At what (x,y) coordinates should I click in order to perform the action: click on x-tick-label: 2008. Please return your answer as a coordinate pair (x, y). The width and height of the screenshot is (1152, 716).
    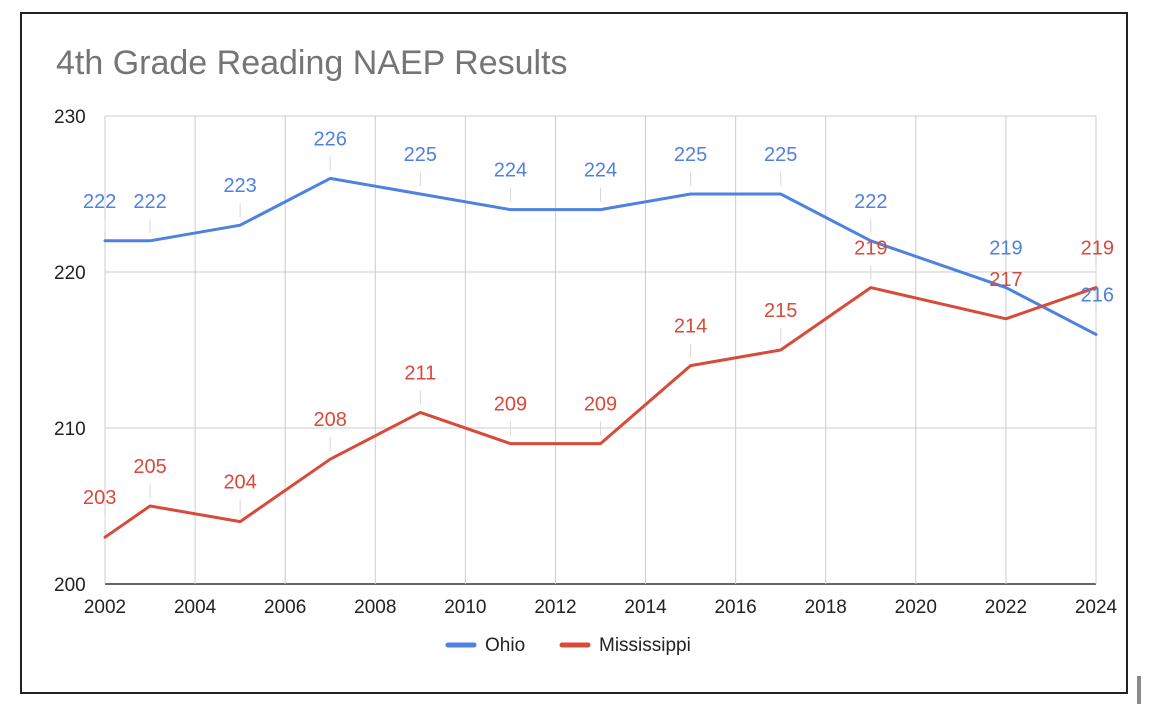
    Looking at the image, I should click on (375, 607).